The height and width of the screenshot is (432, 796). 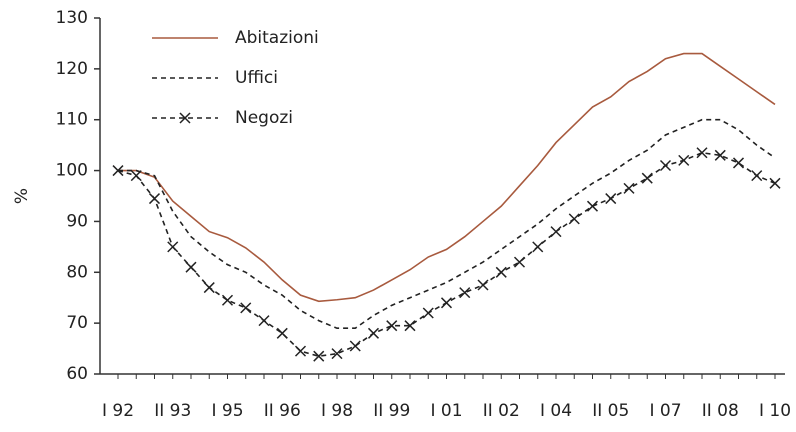 I want to click on x-tick-label: I 10, so click(x=775, y=411).